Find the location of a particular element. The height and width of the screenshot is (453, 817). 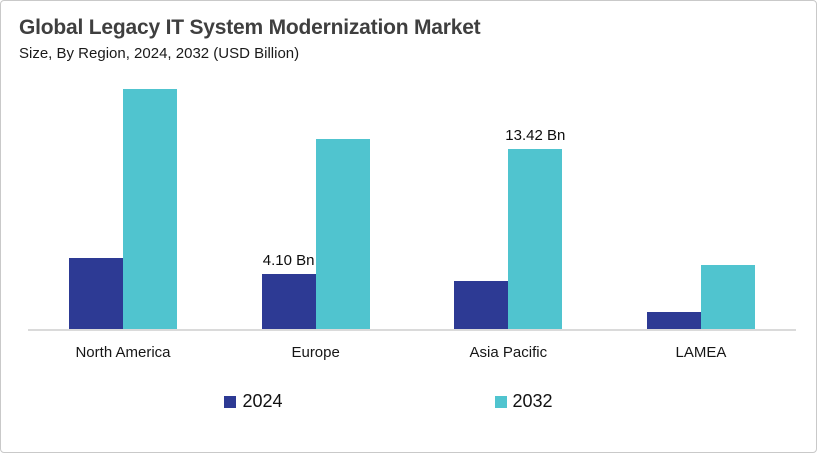

bar-group-lamea: LAMEA is located at coordinates (700, 312).